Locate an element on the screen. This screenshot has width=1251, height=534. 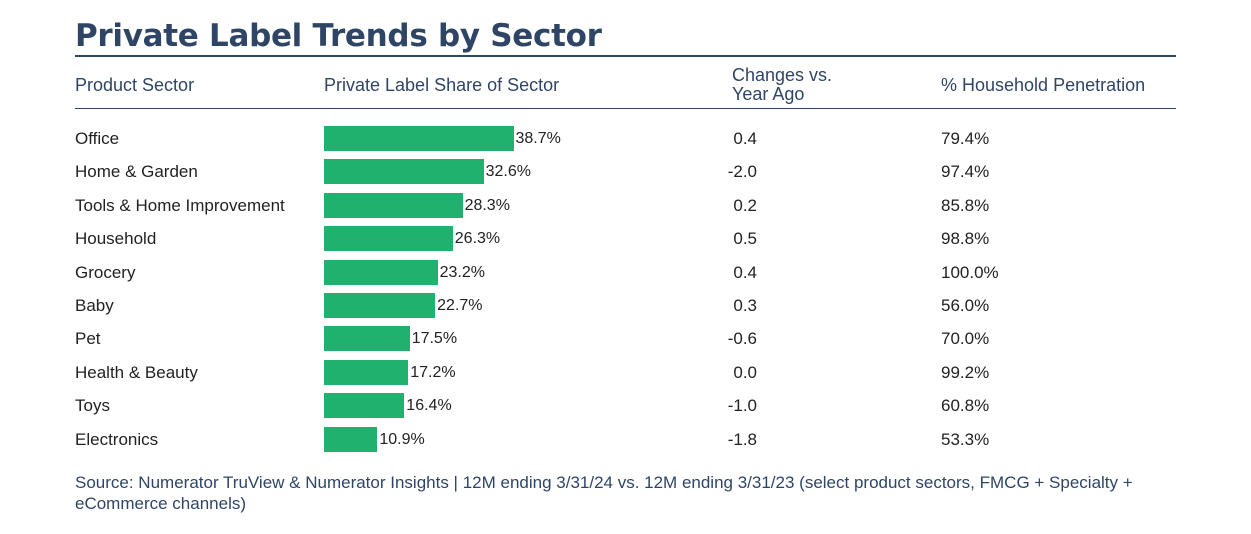
penetration-value: 99.2% is located at coordinates (965, 372).